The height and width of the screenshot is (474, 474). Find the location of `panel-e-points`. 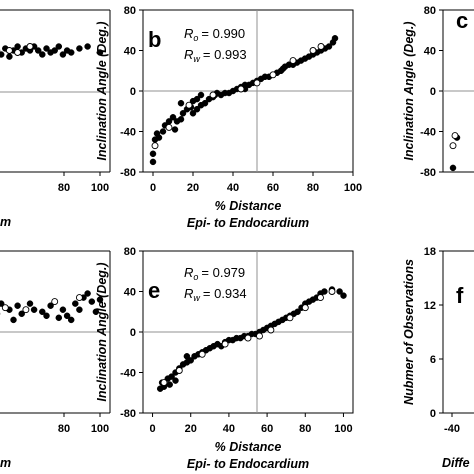

panel-e-points is located at coordinates (251, 339).